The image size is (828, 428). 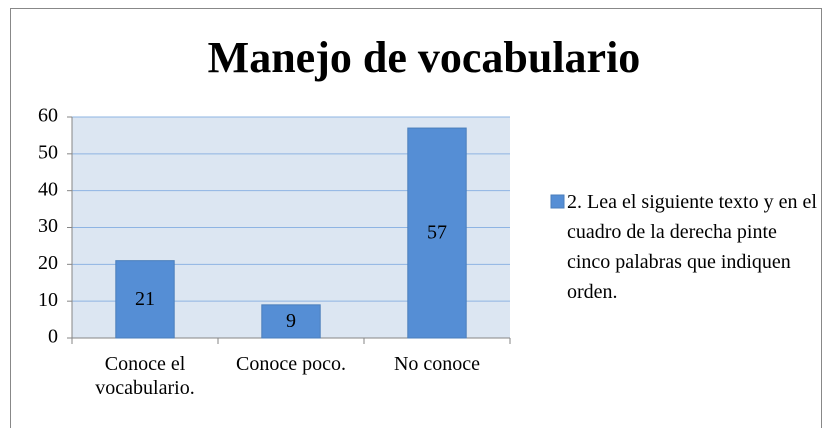 What do you see at coordinates (557, 201) in the screenshot?
I see `legend-swatch` at bounding box center [557, 201].